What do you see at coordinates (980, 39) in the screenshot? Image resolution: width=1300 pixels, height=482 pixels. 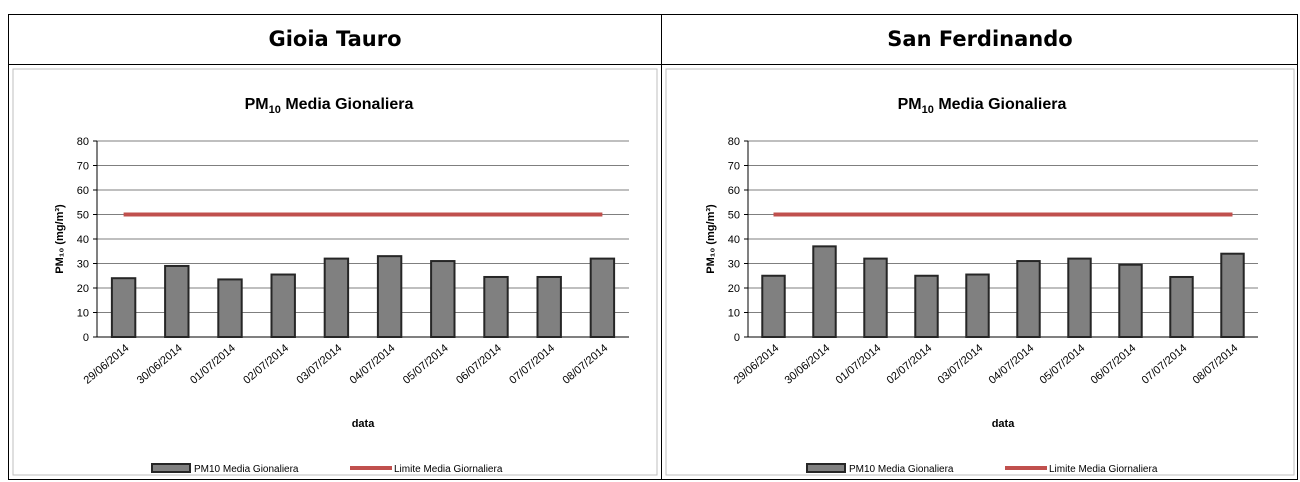 I see `header-san-ferdinando: San Ferdinando` at bounding box center [980, 39].